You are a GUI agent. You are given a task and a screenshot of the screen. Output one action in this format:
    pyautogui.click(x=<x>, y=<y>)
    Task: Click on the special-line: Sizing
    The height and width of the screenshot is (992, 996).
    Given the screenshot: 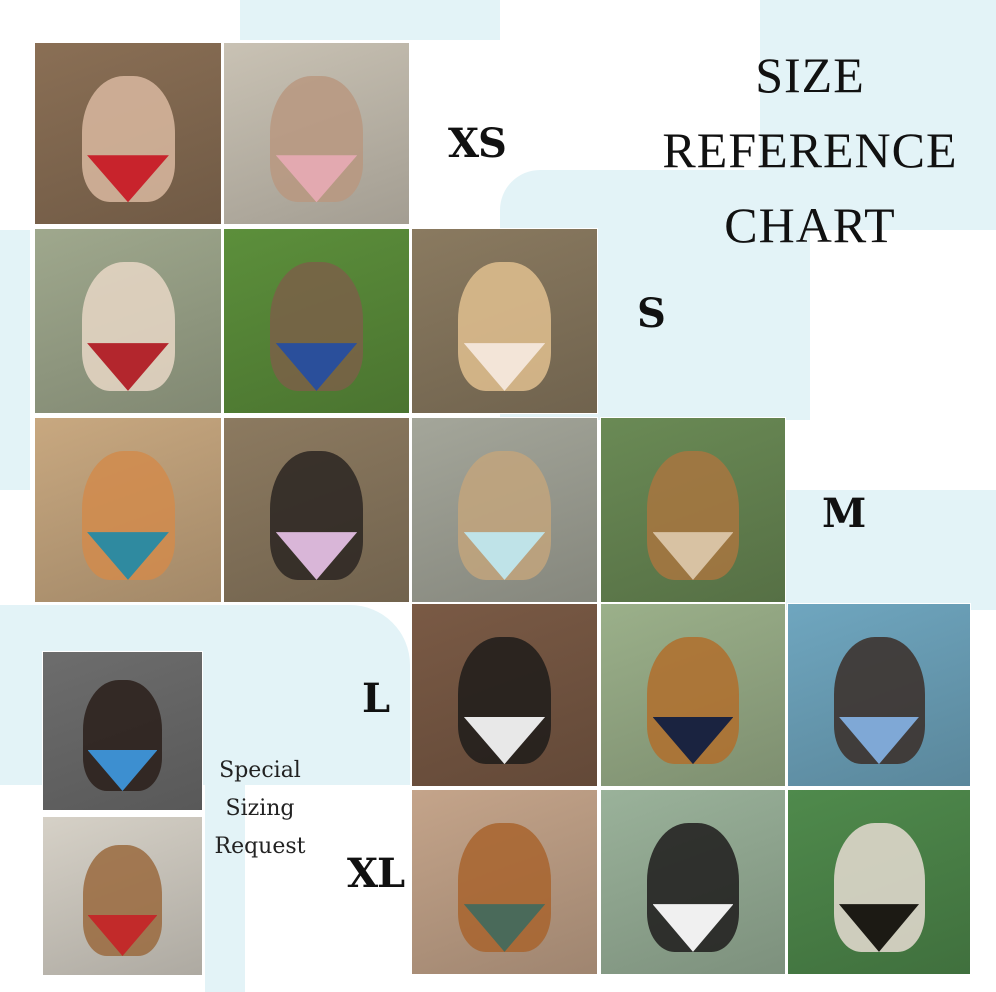 What is the action you would take?
    pyautogui.click(x=260, y=808)
    